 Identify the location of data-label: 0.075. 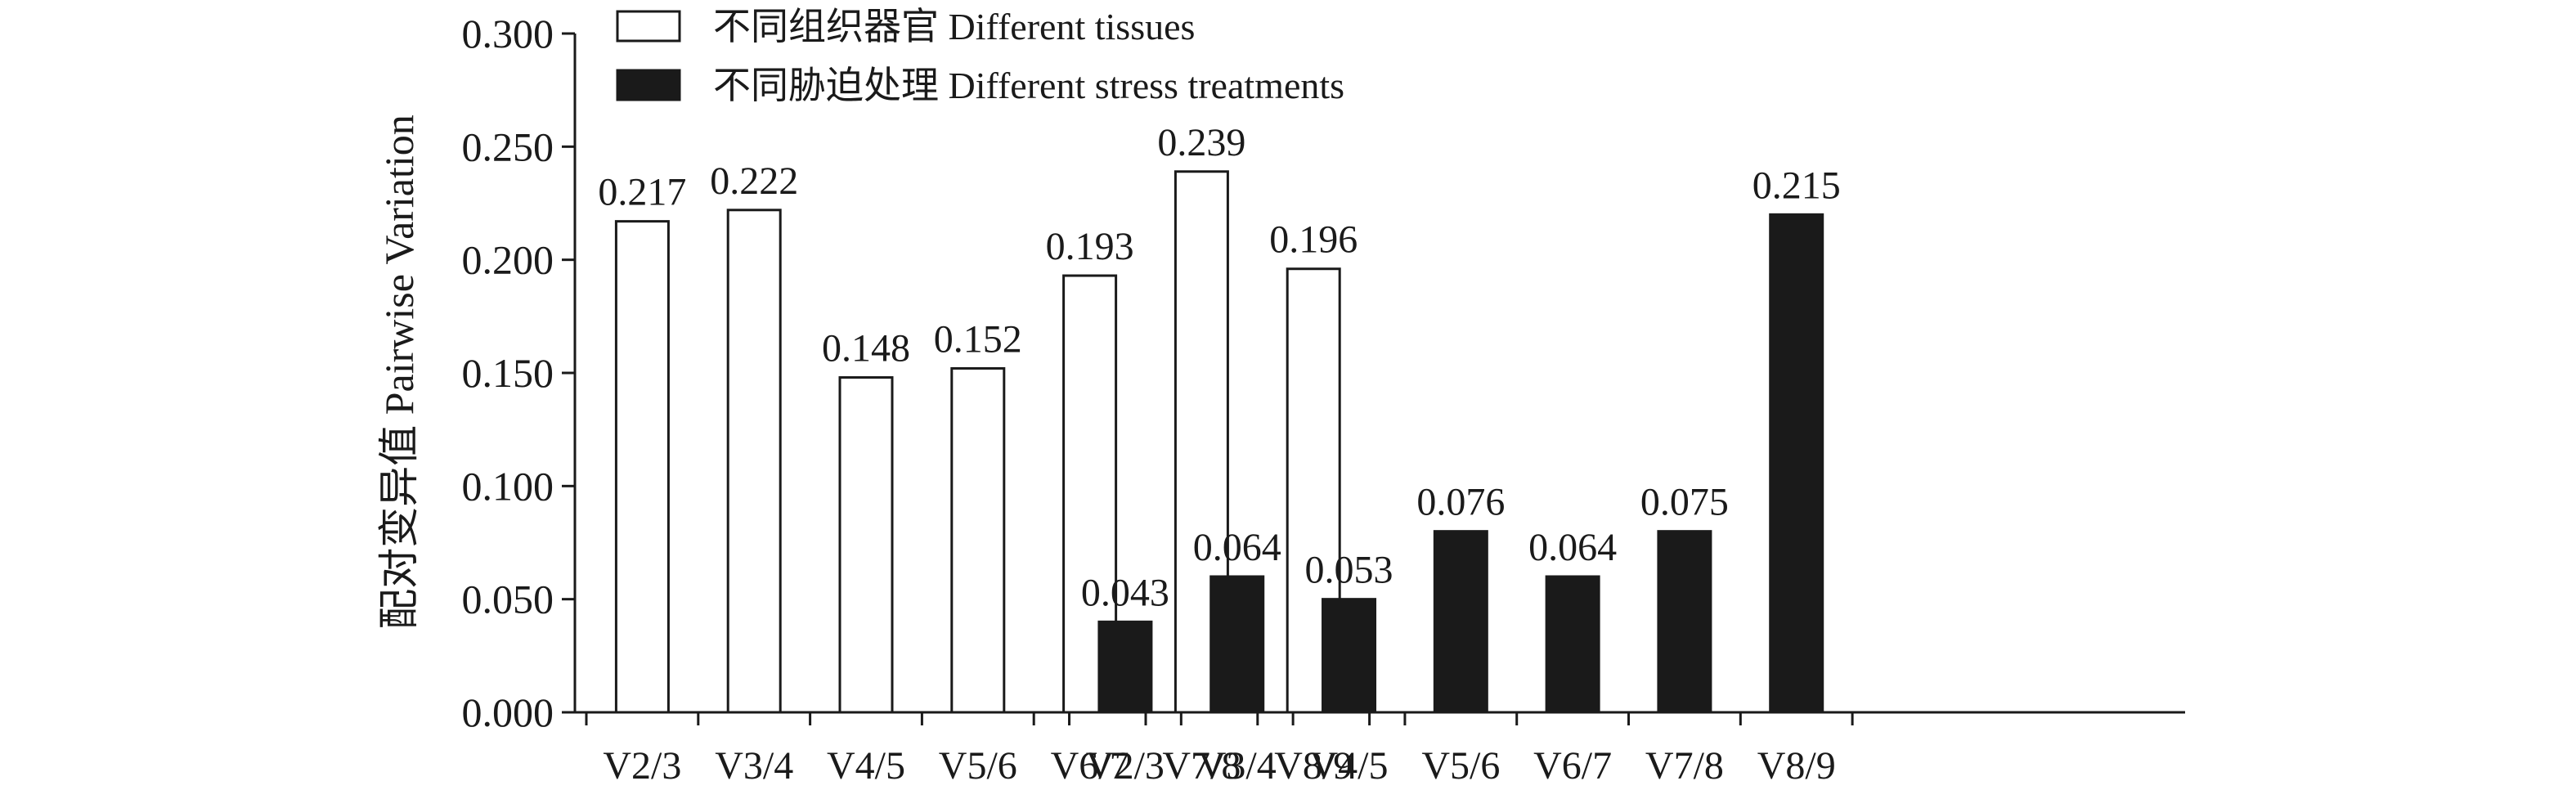
(1685, 503).